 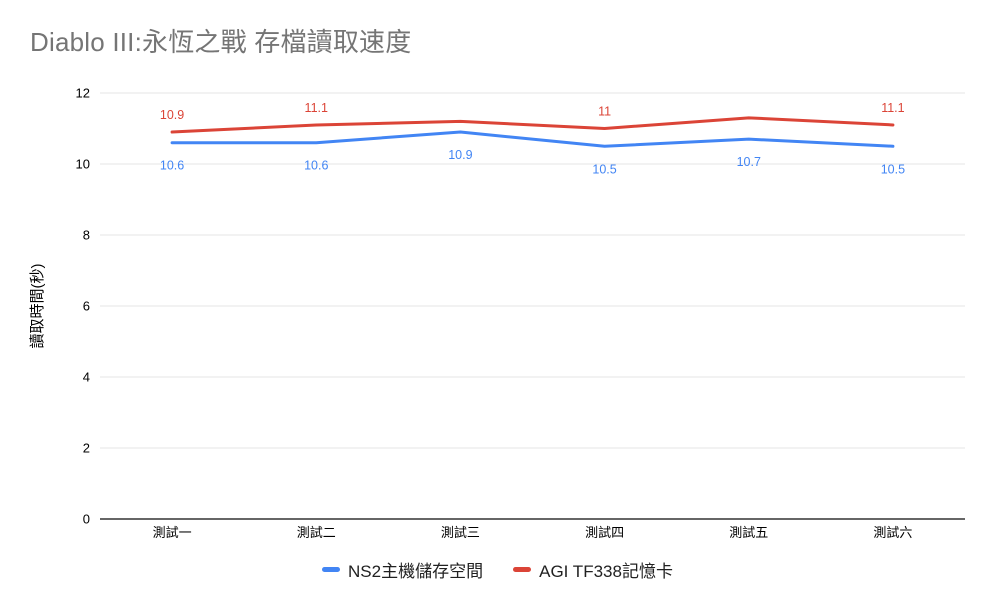 What do you see at coordinates (749, 162) in the screenshot?
I see `point-label: 10.7` at bounding box center [749, 162].